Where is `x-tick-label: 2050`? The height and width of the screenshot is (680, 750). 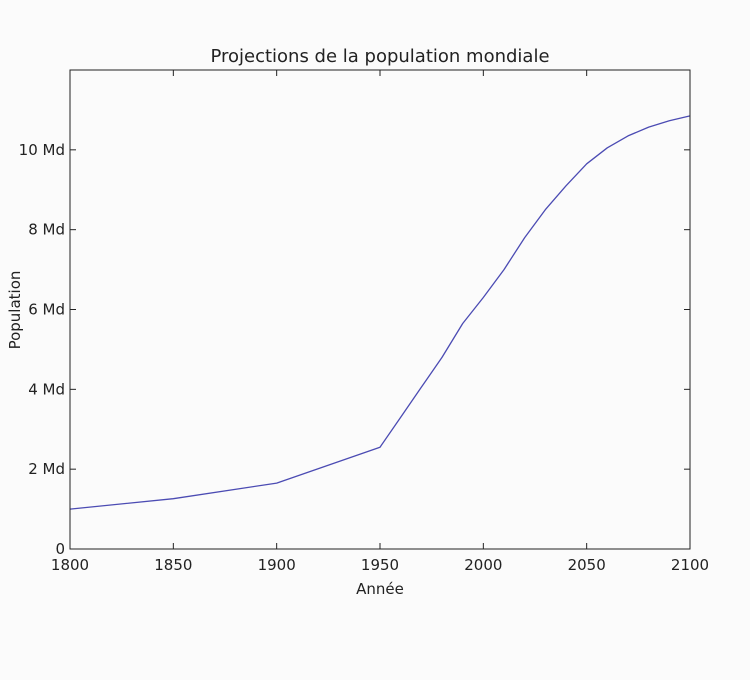
x-tick-label: 2050 is located at coordinates (587, 565).